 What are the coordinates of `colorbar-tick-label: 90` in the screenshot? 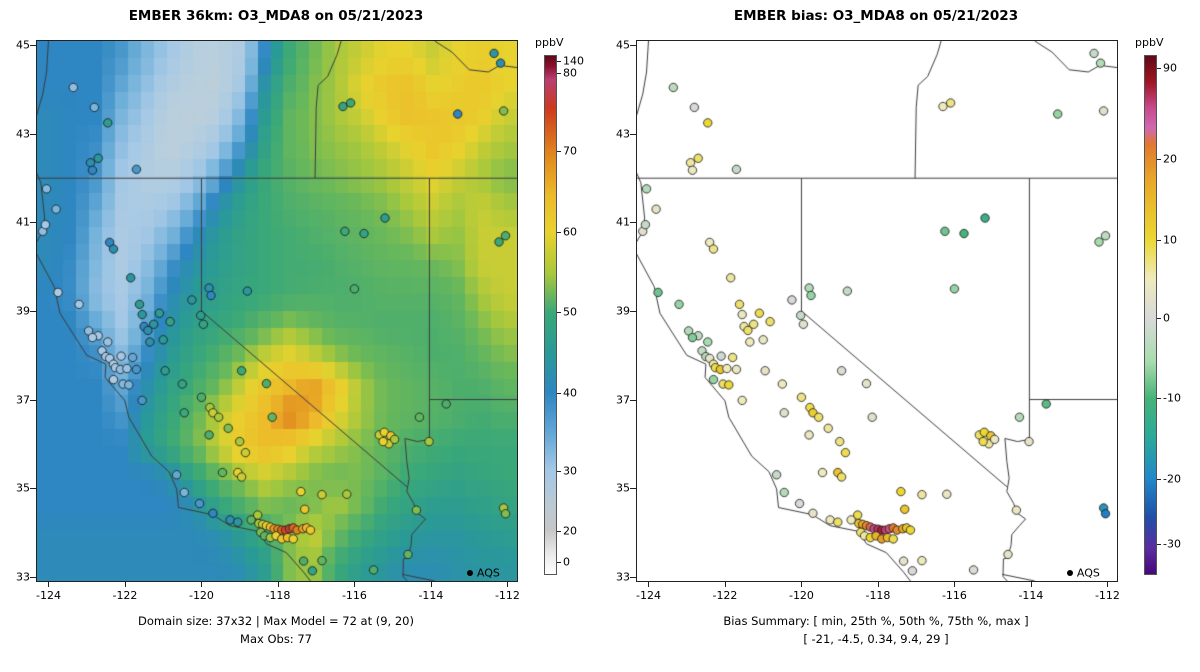 It's located at (1170, 68).